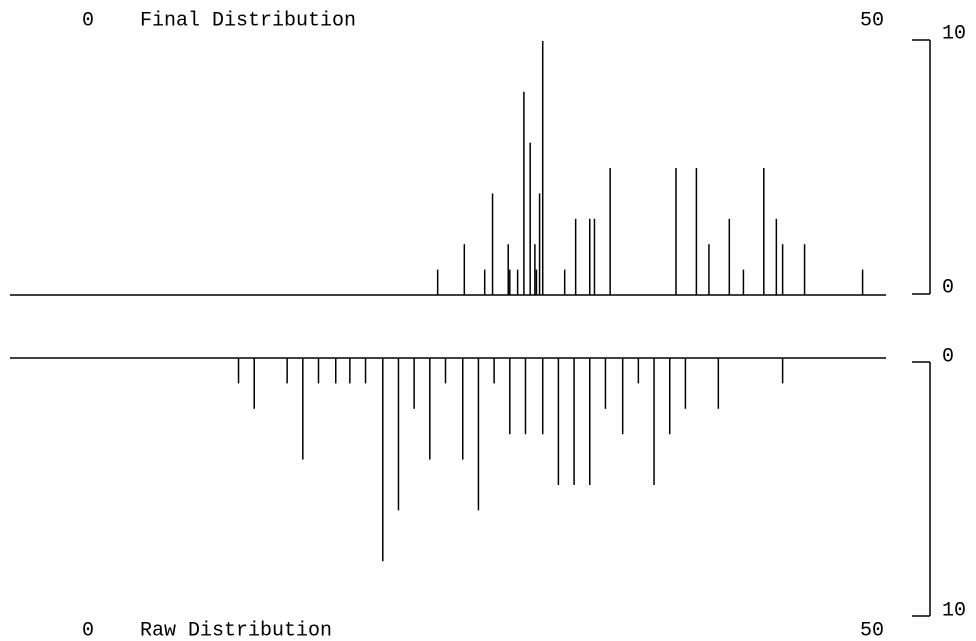 This screenshot has height=641, width=976. What do you see at coordinates (248, 20) in the screenshot?
I see `chart-title: Final Distribution` at bounding box center [248, 20].